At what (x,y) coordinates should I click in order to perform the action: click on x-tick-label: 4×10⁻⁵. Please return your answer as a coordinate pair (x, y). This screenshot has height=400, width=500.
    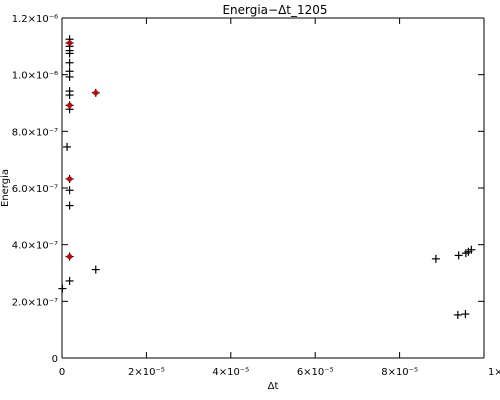
    Looking at the image, I should click on (230, 372).